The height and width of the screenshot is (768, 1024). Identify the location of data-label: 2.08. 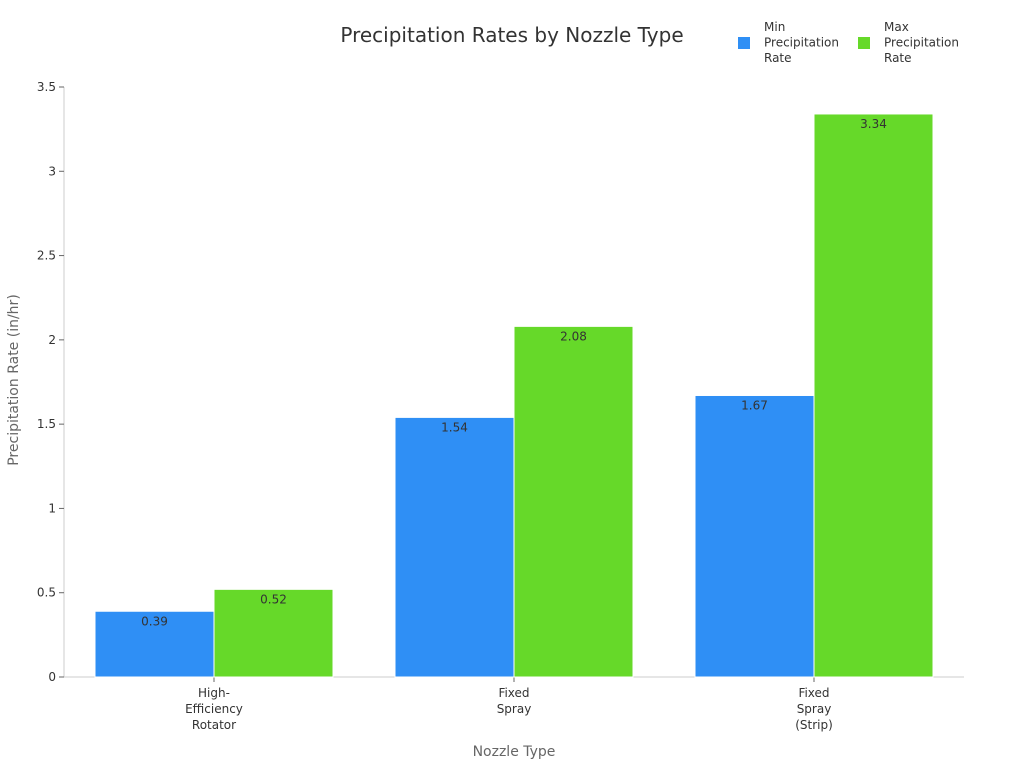
(573, 336).